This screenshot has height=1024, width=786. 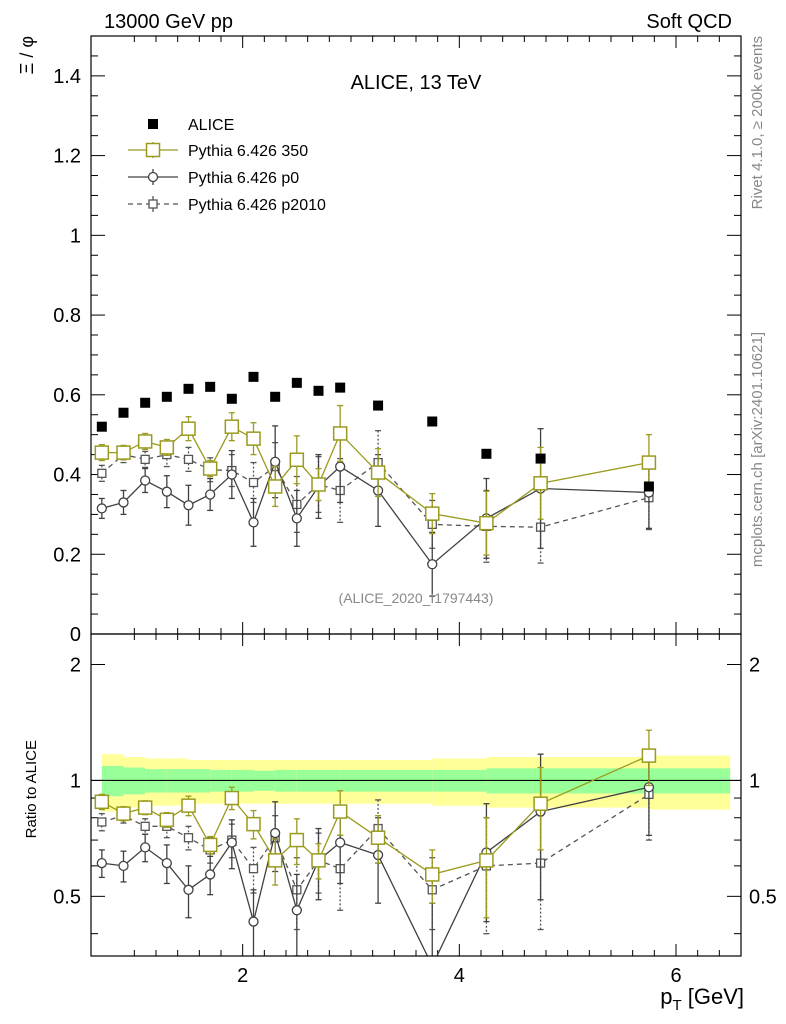 I want to click on x-tick-label: 4, so click(x=459, y=976).